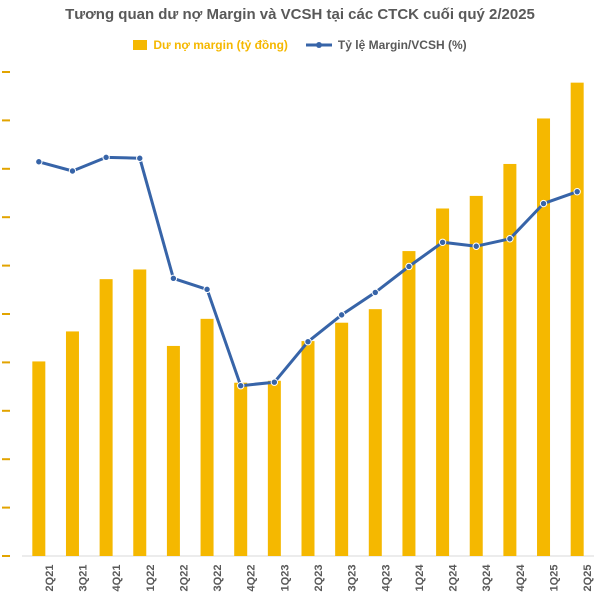 This screenshot has width=600, height=600. I want to click on bar-2Q21, so click(39, 458).